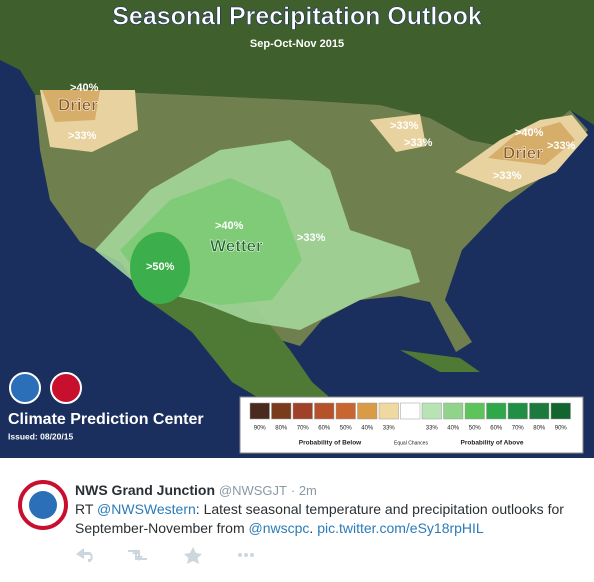 The width and height of the screenshot is (594, 582). I want to click on drier-lakes, so click(398, 133).